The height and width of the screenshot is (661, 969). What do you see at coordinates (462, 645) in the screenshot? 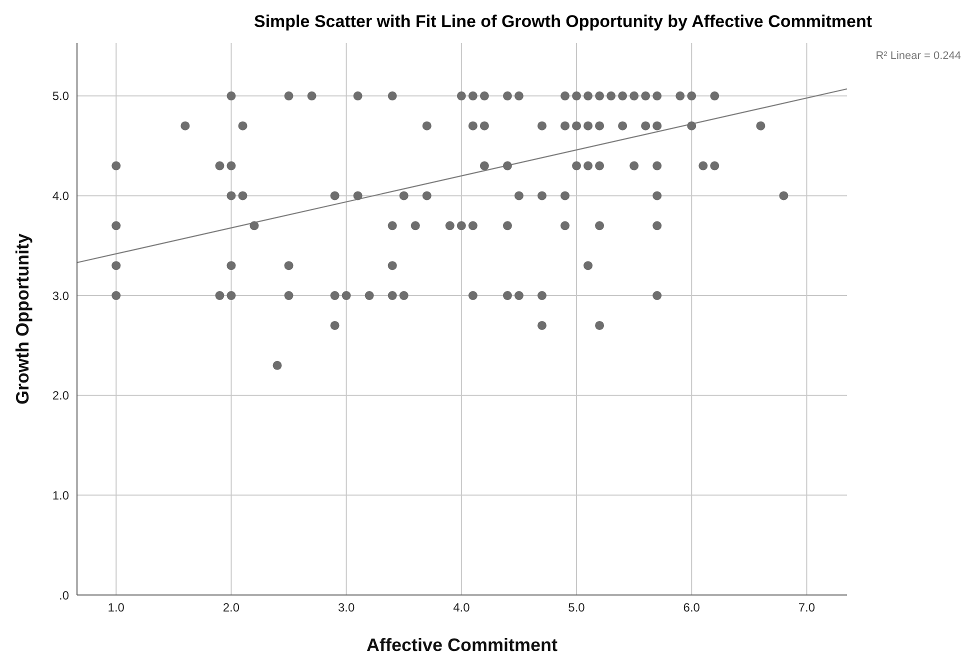
I see `x-axis-title: Affective Commitment` at bounding box center [462, 645].